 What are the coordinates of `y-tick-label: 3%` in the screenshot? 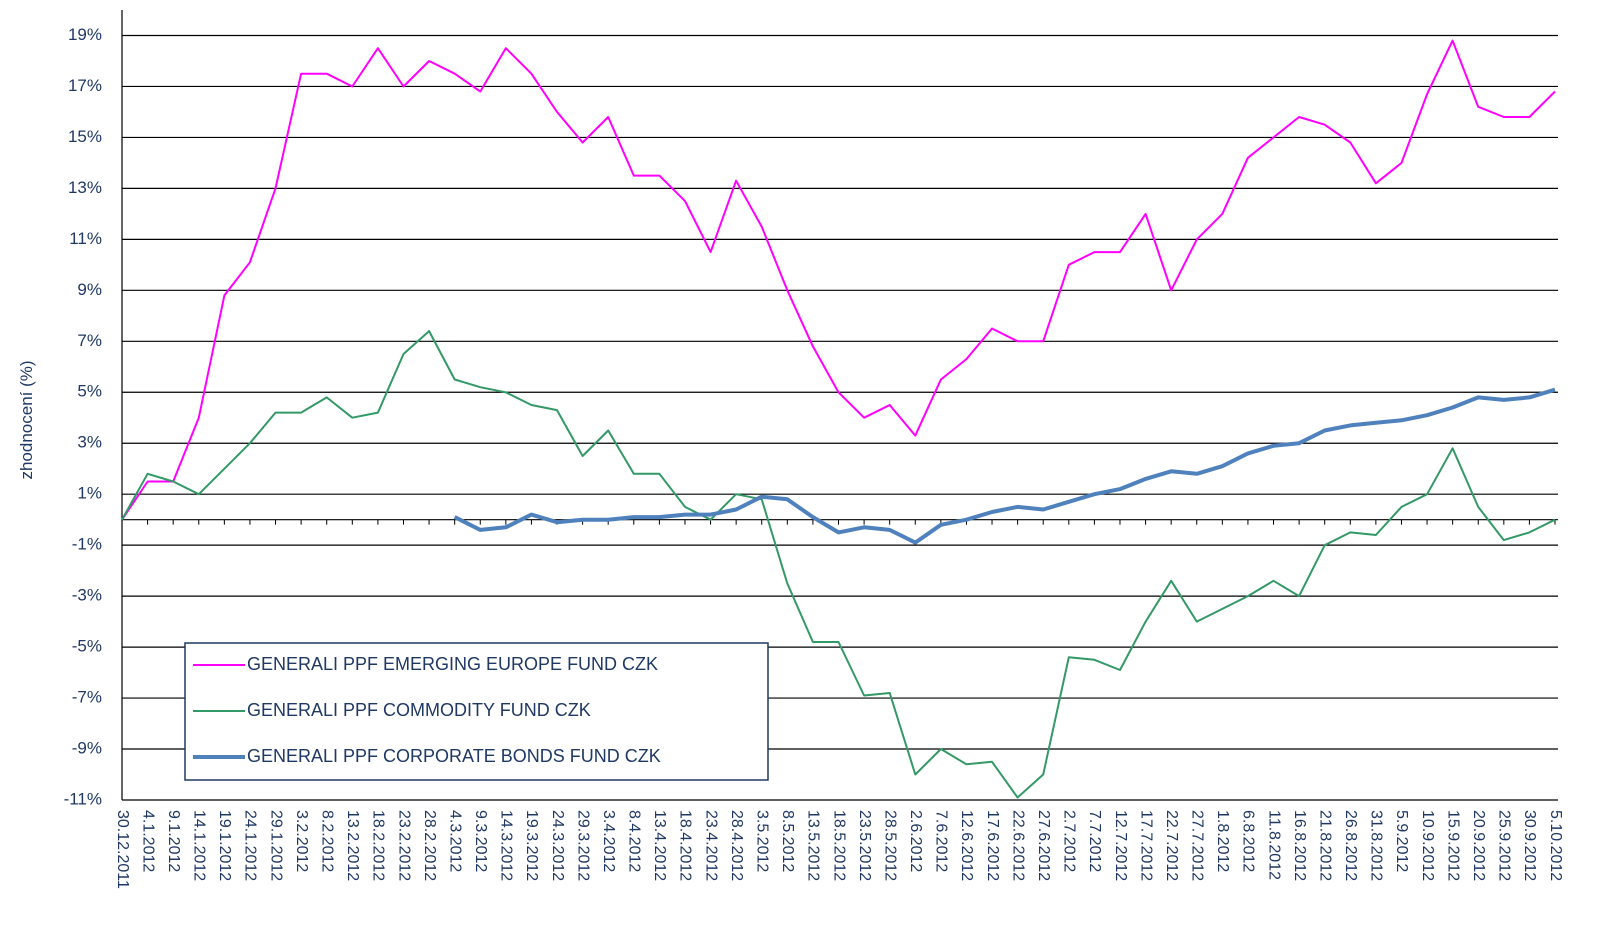 It's located at (89, 442).